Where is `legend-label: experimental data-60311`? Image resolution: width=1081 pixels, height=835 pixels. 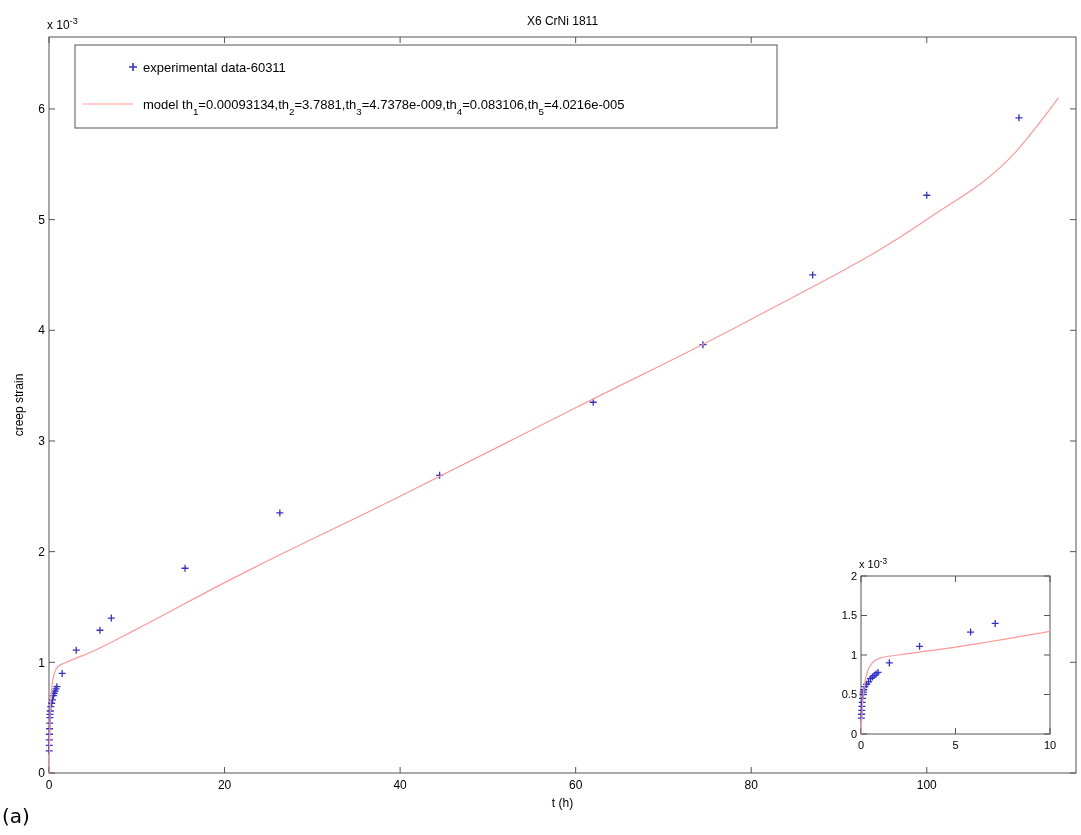
legend-label: experimental data-60311 is located at coordinates (214, 67).